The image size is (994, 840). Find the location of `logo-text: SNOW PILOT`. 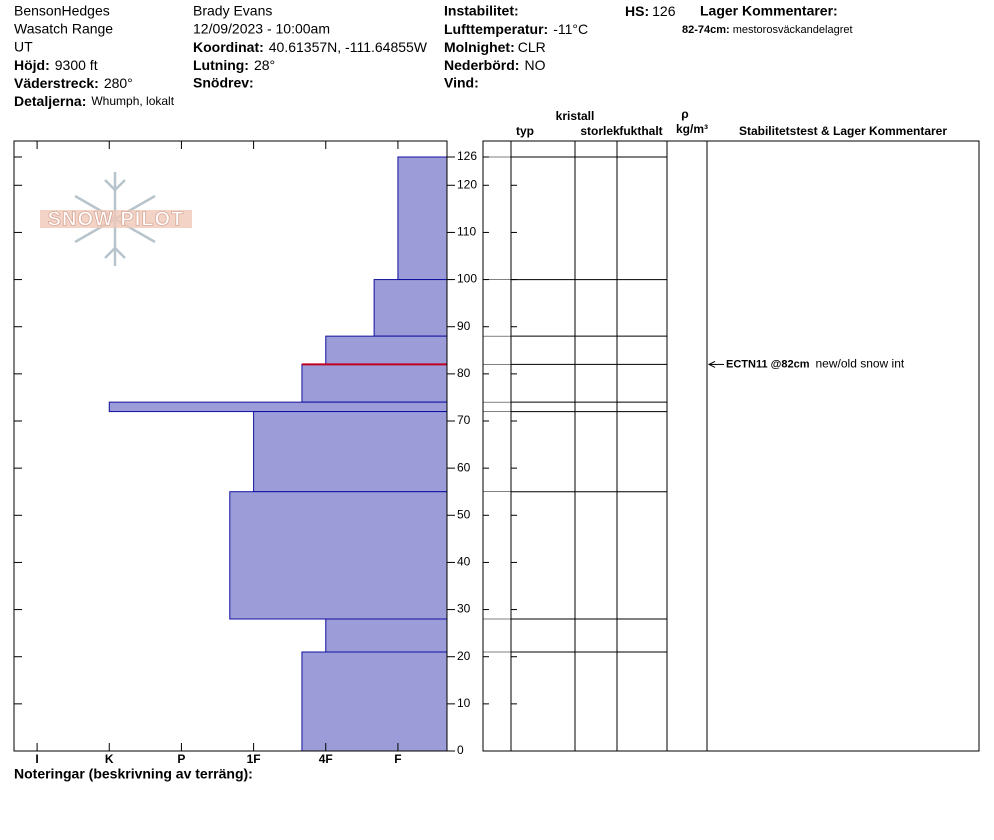

logo-text: SNOW PILOT is located at coordinates (116, 219).